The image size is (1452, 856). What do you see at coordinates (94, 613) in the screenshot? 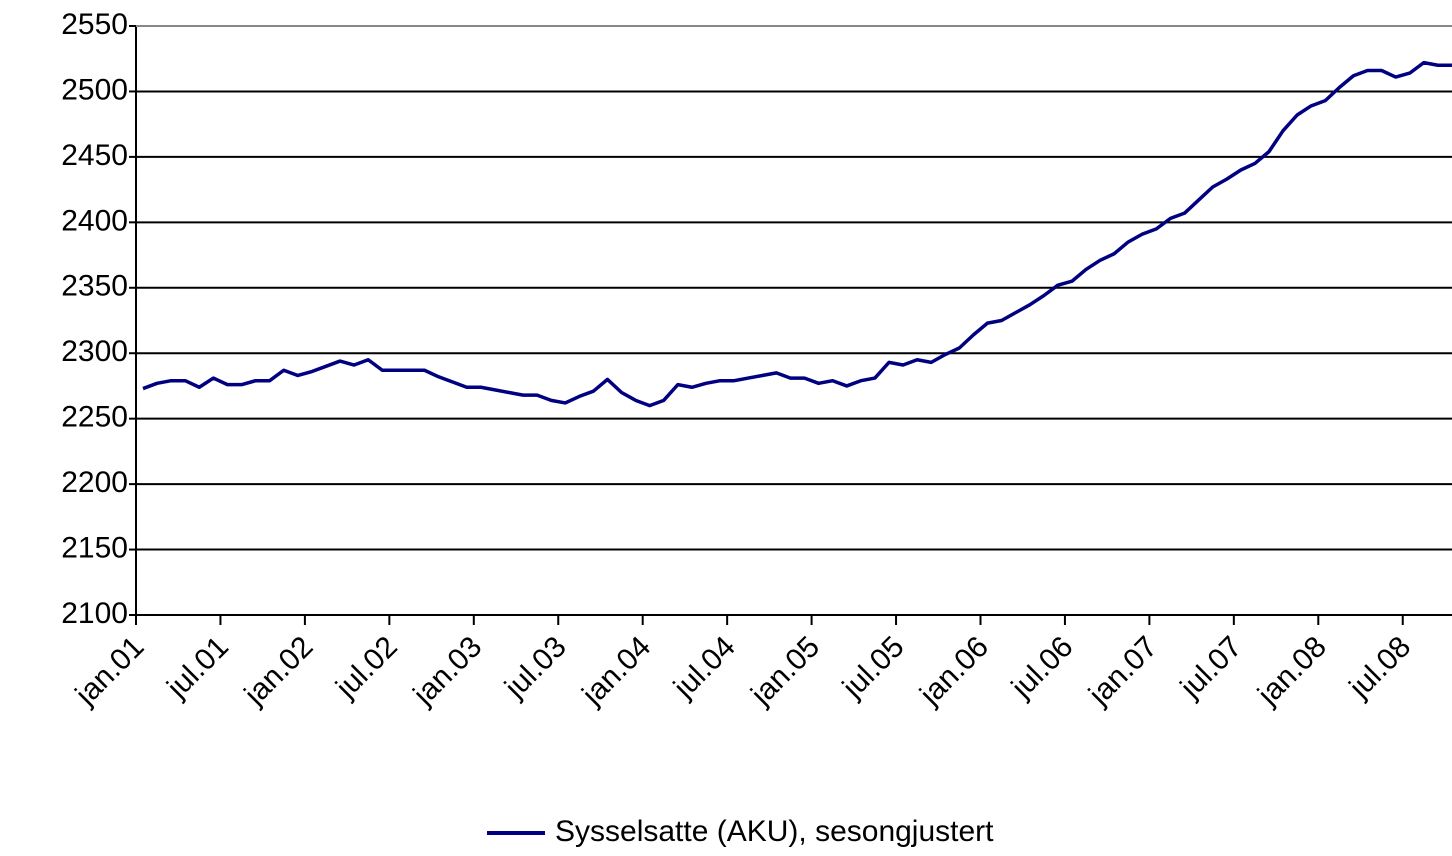
I see `y-tick-label: 2100` at bounding box center [94, 613].